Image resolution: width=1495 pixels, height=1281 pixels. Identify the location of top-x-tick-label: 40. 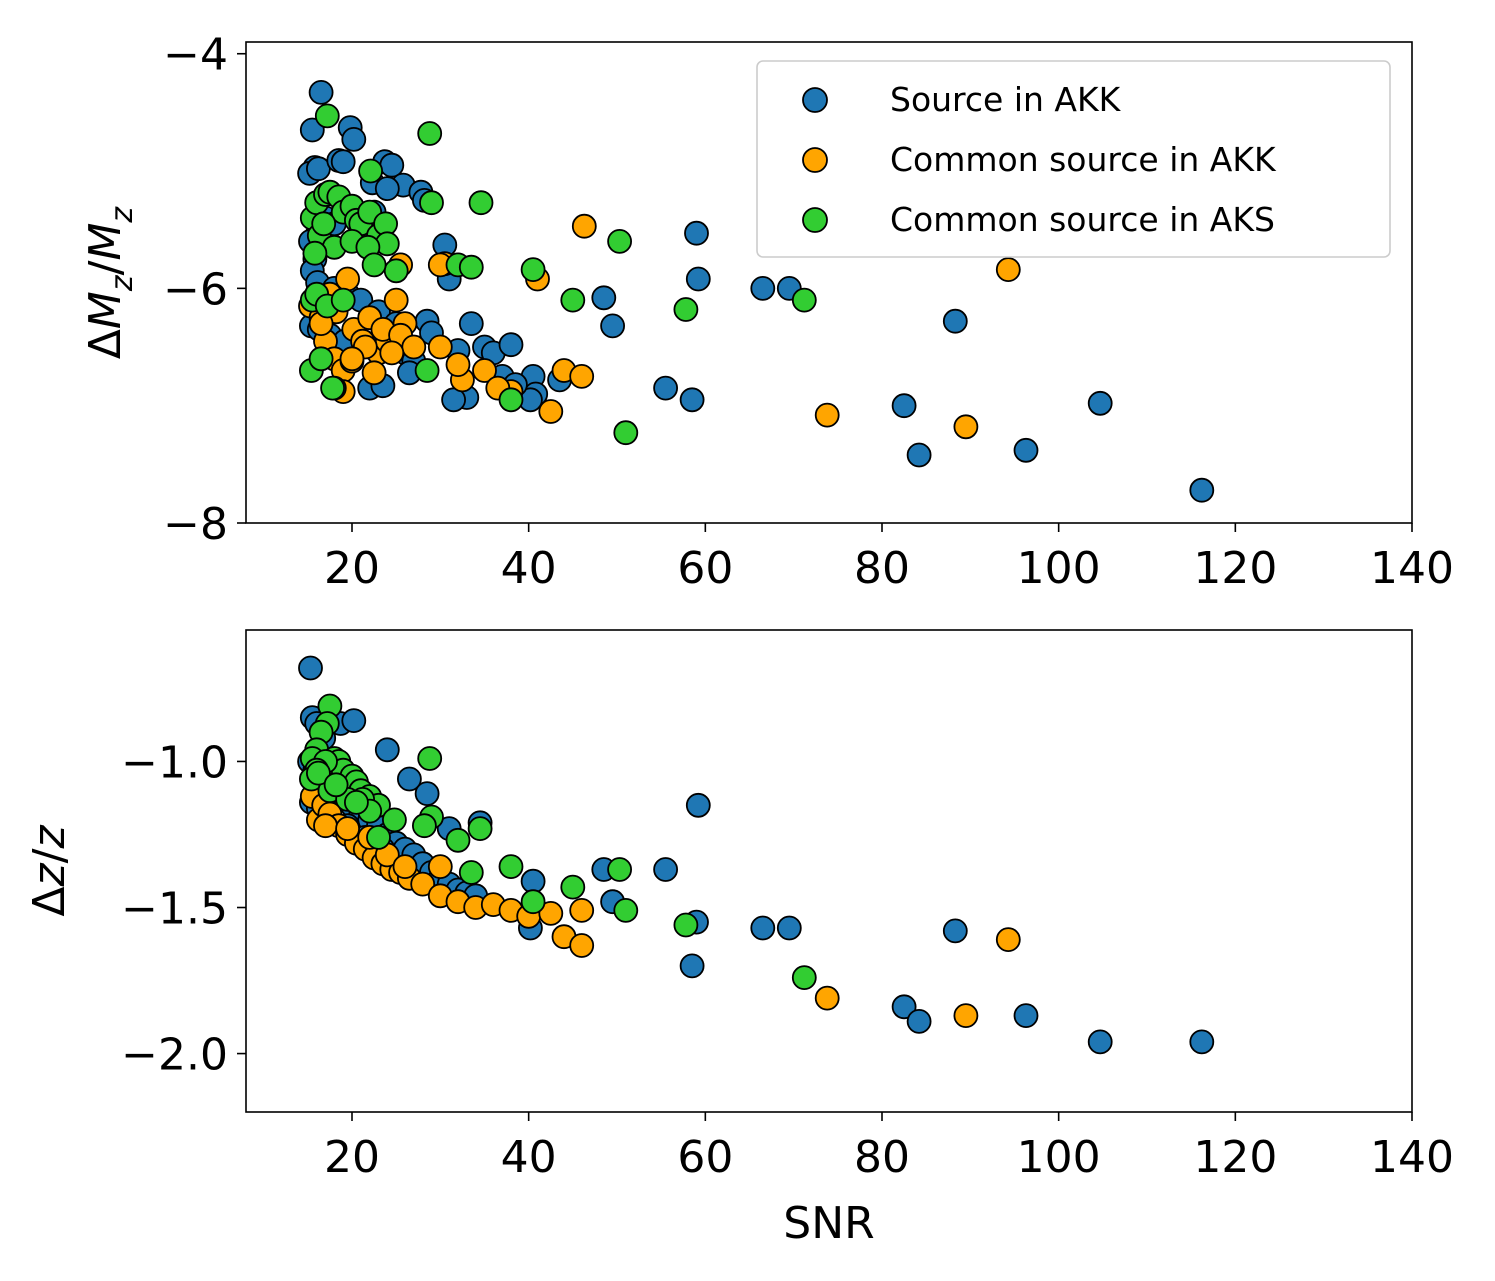
(529, 568).